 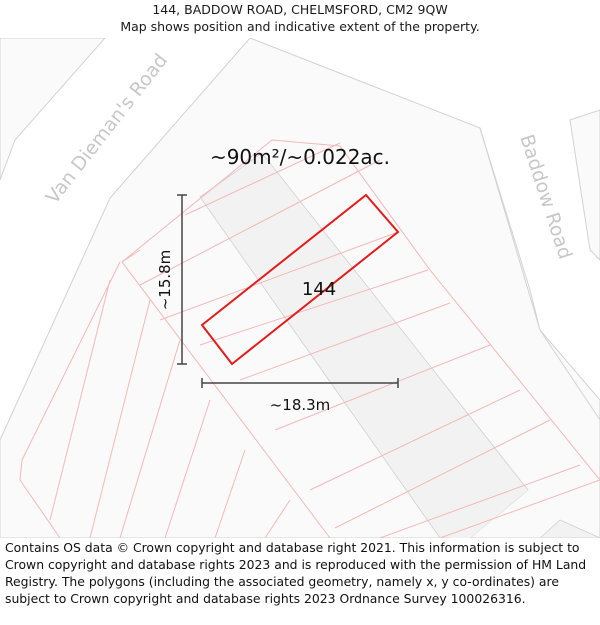 What do you see at coordinates (300, 405) in the screenshot?
I see `width-dimension-label: ~18.3m` at bounding box center [300, 405].